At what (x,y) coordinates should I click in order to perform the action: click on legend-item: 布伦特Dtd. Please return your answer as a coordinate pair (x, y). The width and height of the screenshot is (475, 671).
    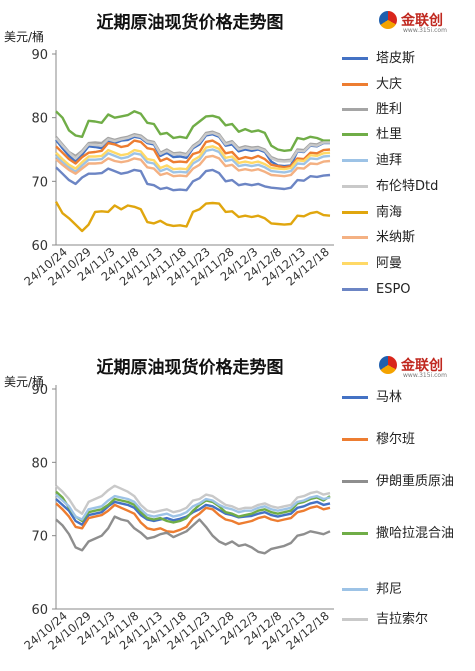
    Looking at the image, I should click on (408, 186).